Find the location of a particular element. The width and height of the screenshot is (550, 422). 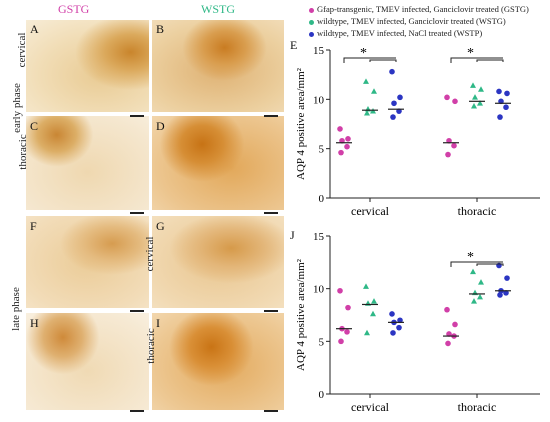

scale-bar-b is located at coordinates (271, 116).